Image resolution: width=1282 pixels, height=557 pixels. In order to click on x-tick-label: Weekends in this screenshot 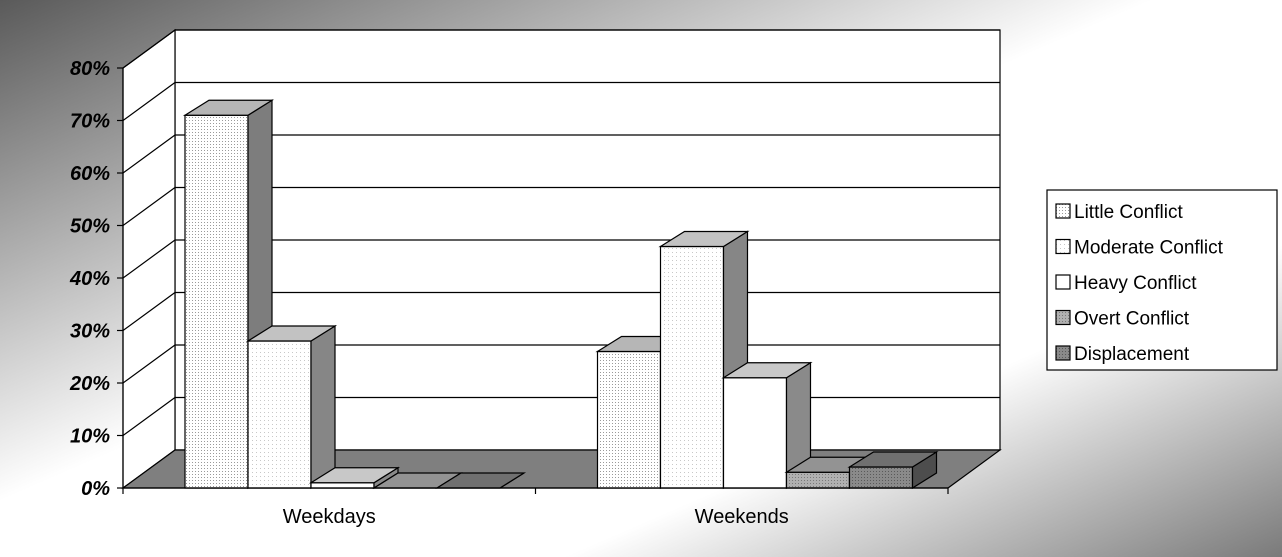, I will do `click(742, 517)`.